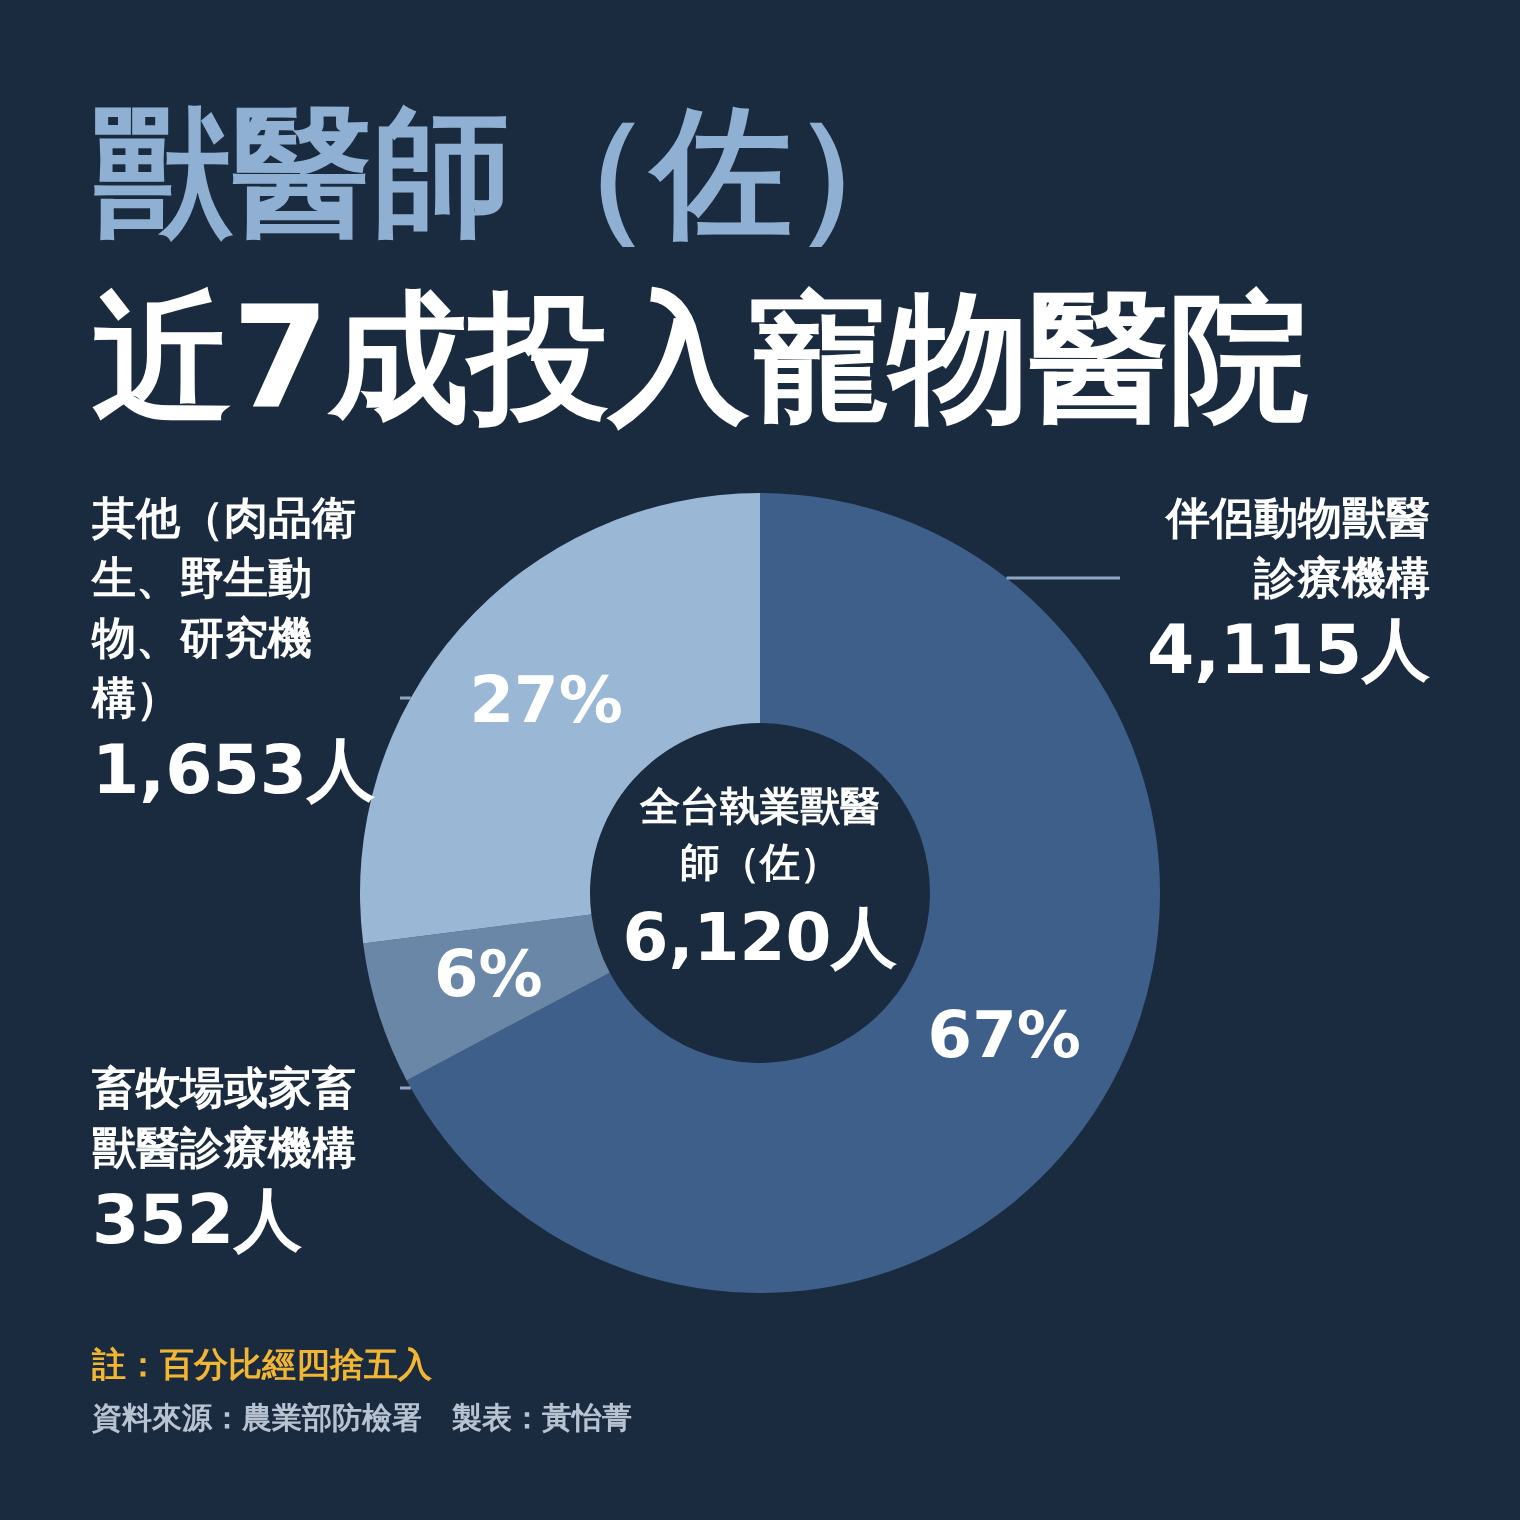 Image resolution: width=1520 pixels, height=1520 pixels. What do you see at coordinates (512, 173) in the screenshot?
I see `title: 獸醫師（佐）` at bounding box center [512, 173].